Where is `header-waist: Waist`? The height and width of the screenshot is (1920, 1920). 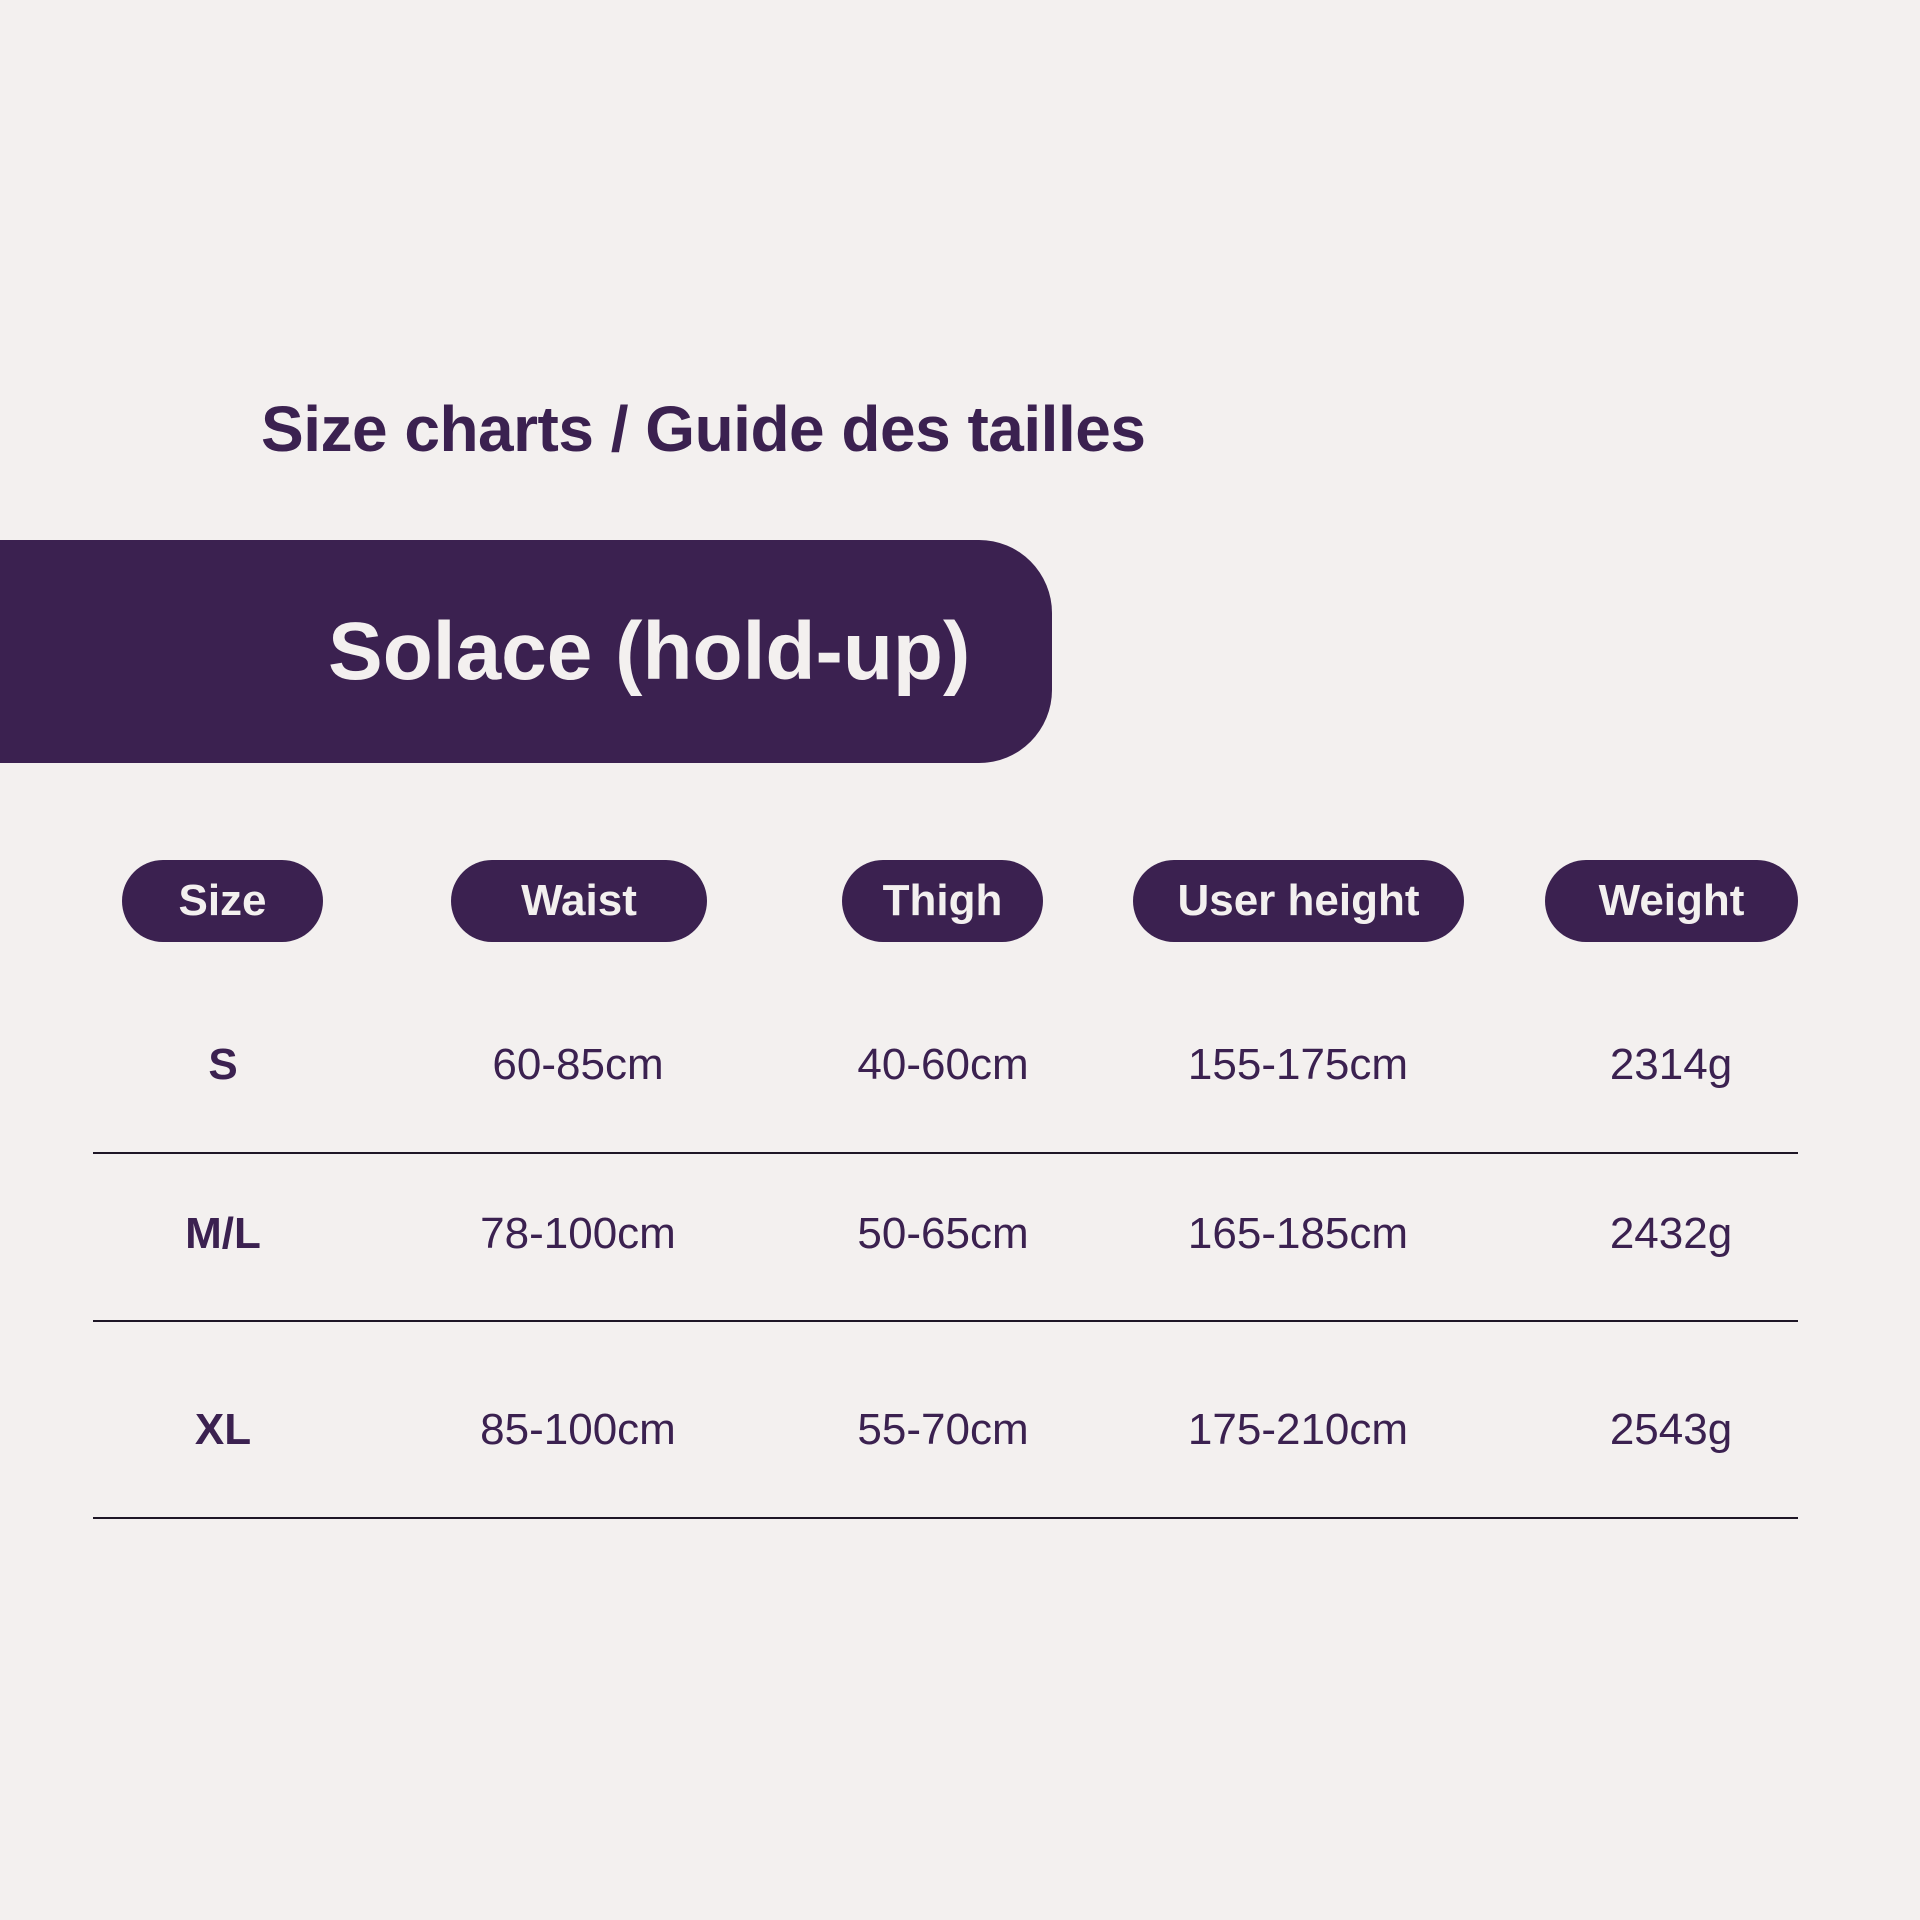 header-waist: Waist is located at coordinates (579, 901).